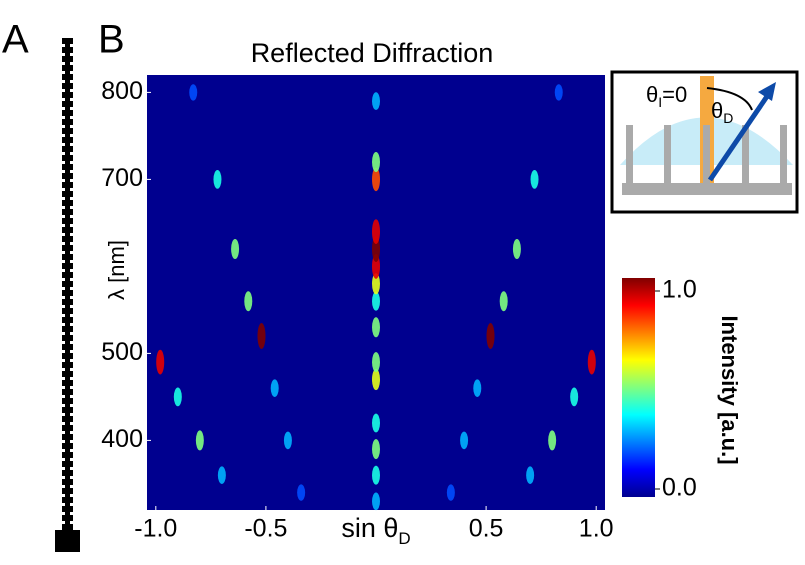  I want to click on diffracted-angle-label: θD, so click(722, 112).